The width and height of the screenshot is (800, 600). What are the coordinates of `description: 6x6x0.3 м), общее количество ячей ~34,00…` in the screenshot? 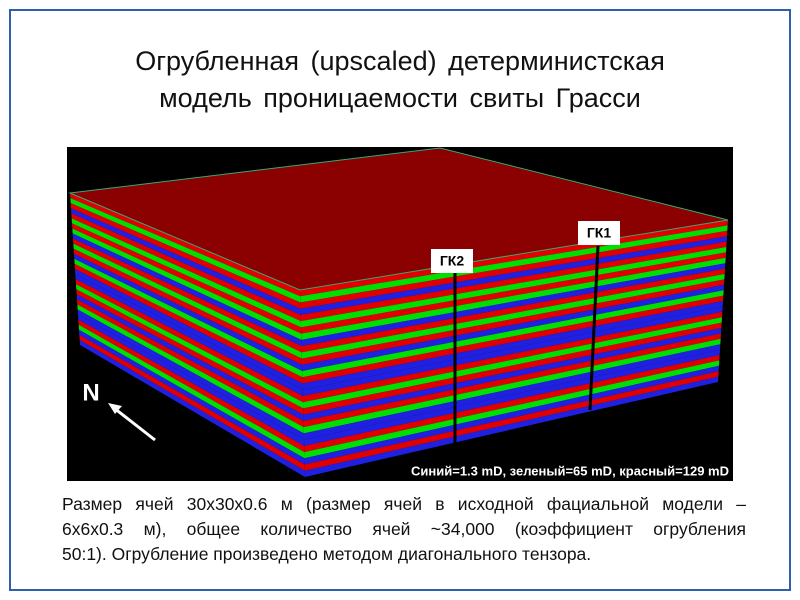 It's located at (404, 529).